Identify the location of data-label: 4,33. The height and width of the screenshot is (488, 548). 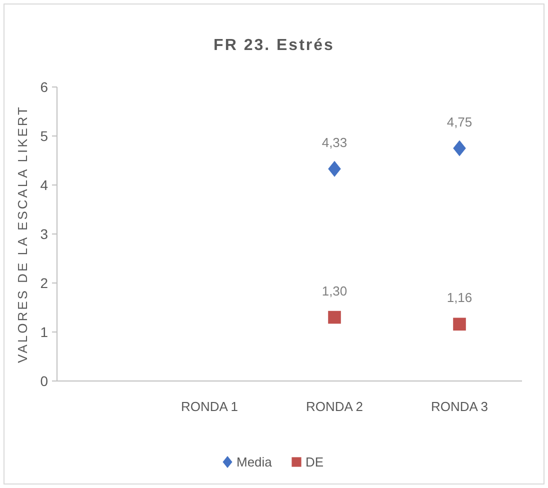
(335, 142).